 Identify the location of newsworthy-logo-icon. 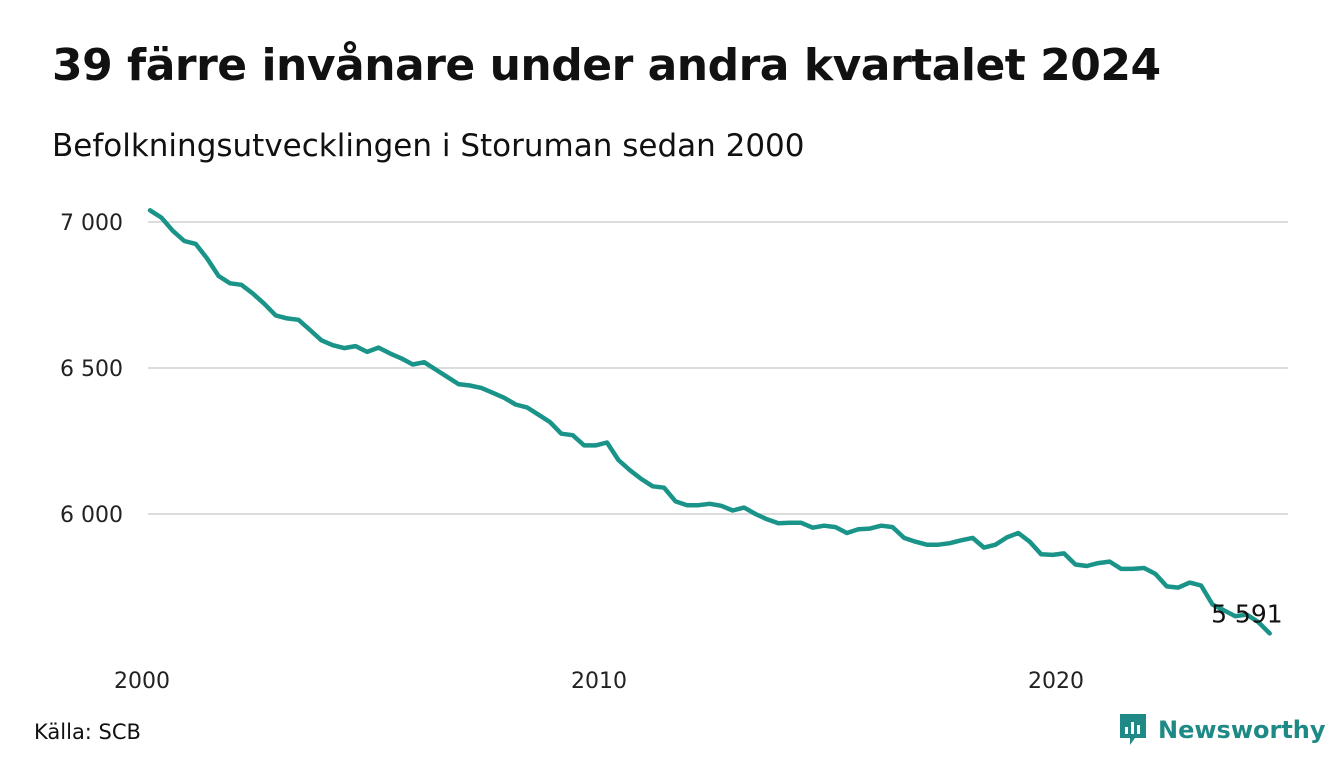
(1133, 729).